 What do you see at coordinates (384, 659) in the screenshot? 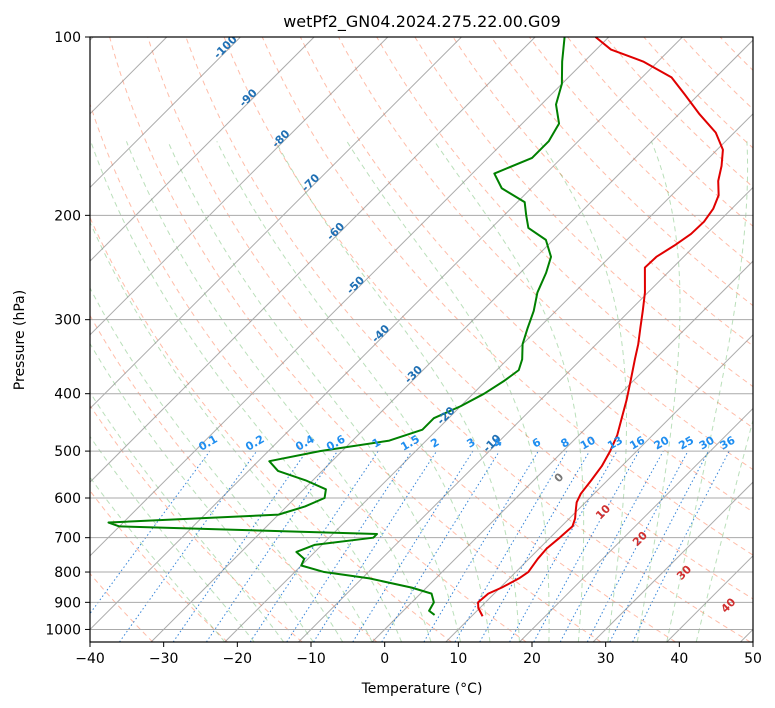
I see `x-tick-label: 0` at bounding box center [384, 659].